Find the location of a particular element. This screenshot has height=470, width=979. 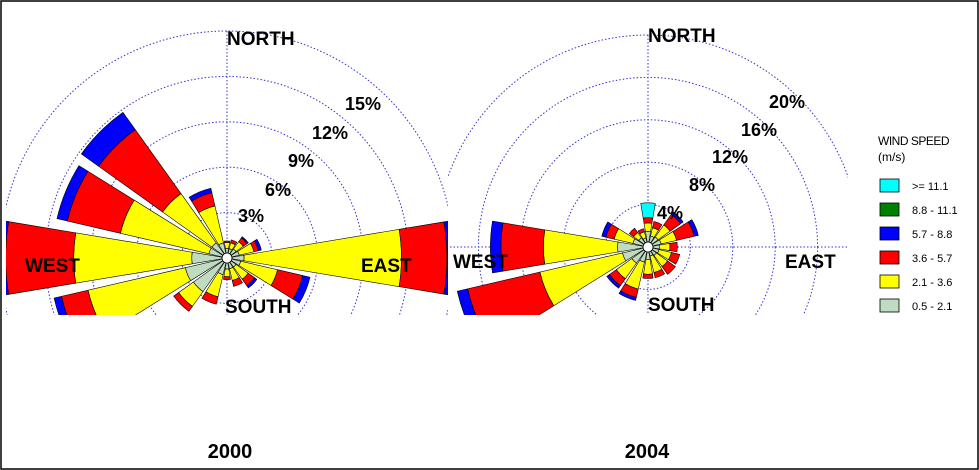

legend-units: (m/s) is located at coordinates (891, 157).